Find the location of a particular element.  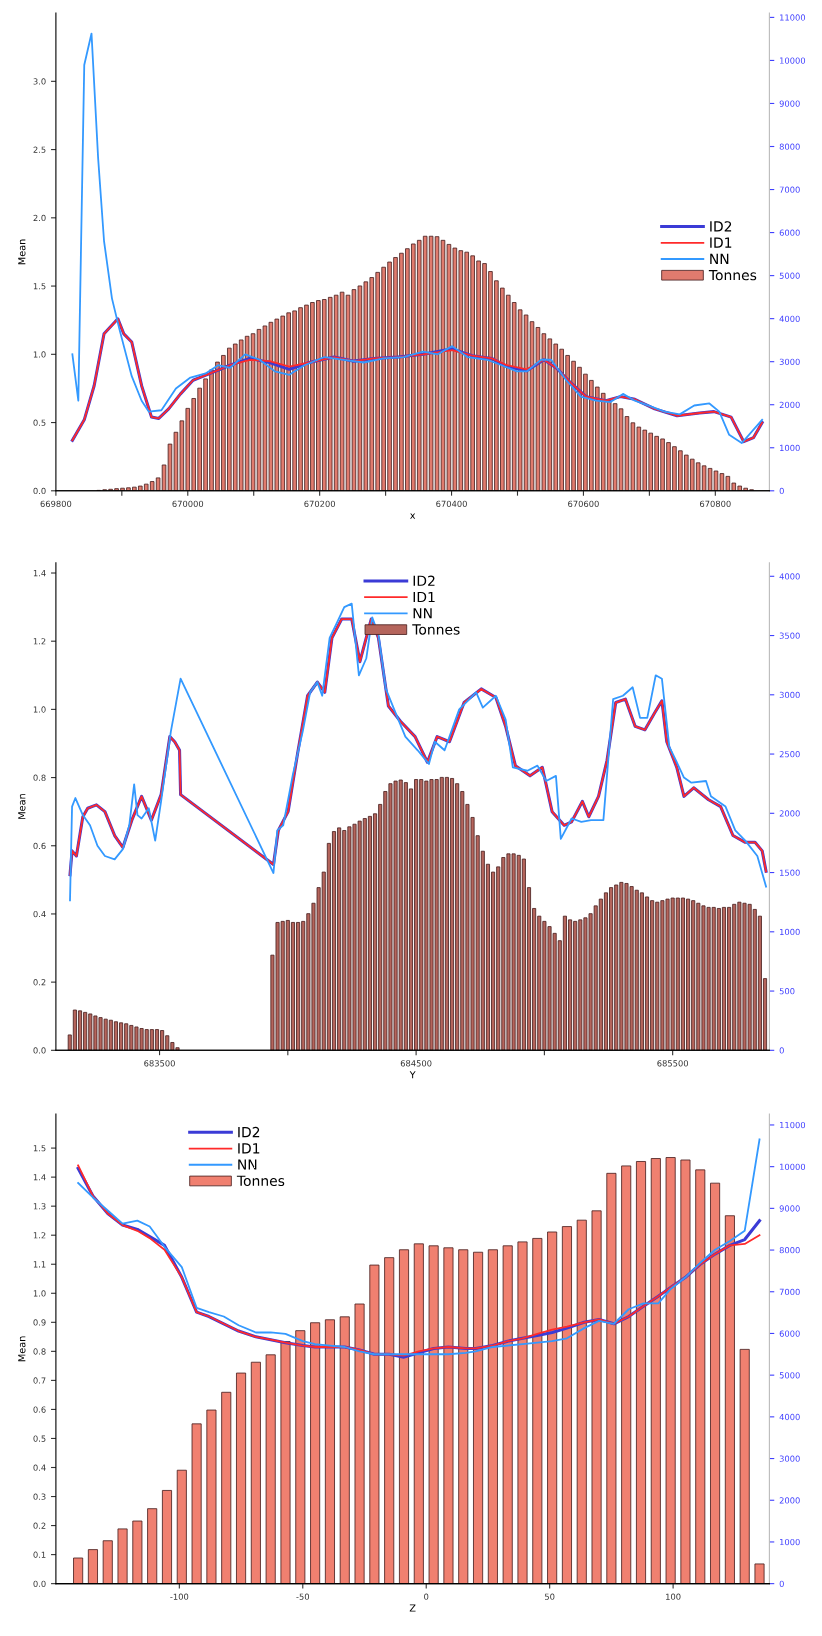

x-tick-label: -100 is located at coordinates (179, 1596).